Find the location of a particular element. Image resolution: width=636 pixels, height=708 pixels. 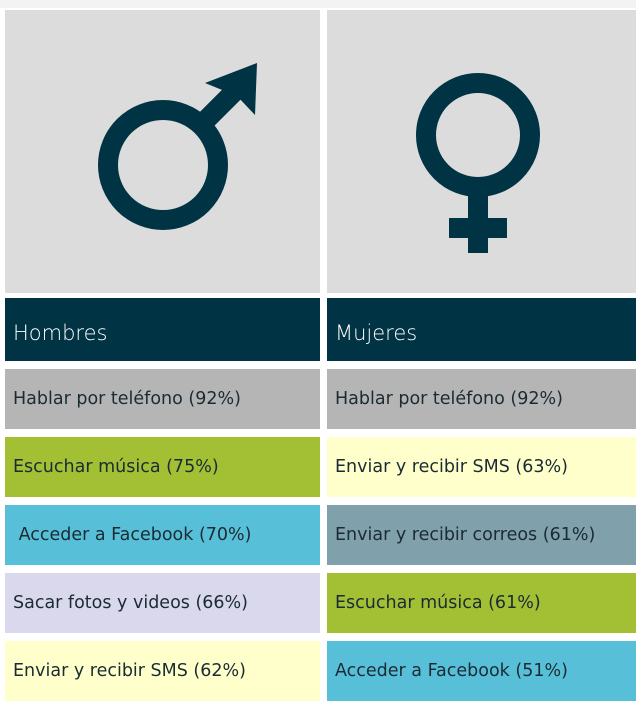

activity: Enviar y recibir correos (61%) is located at coordinates (481, 535).